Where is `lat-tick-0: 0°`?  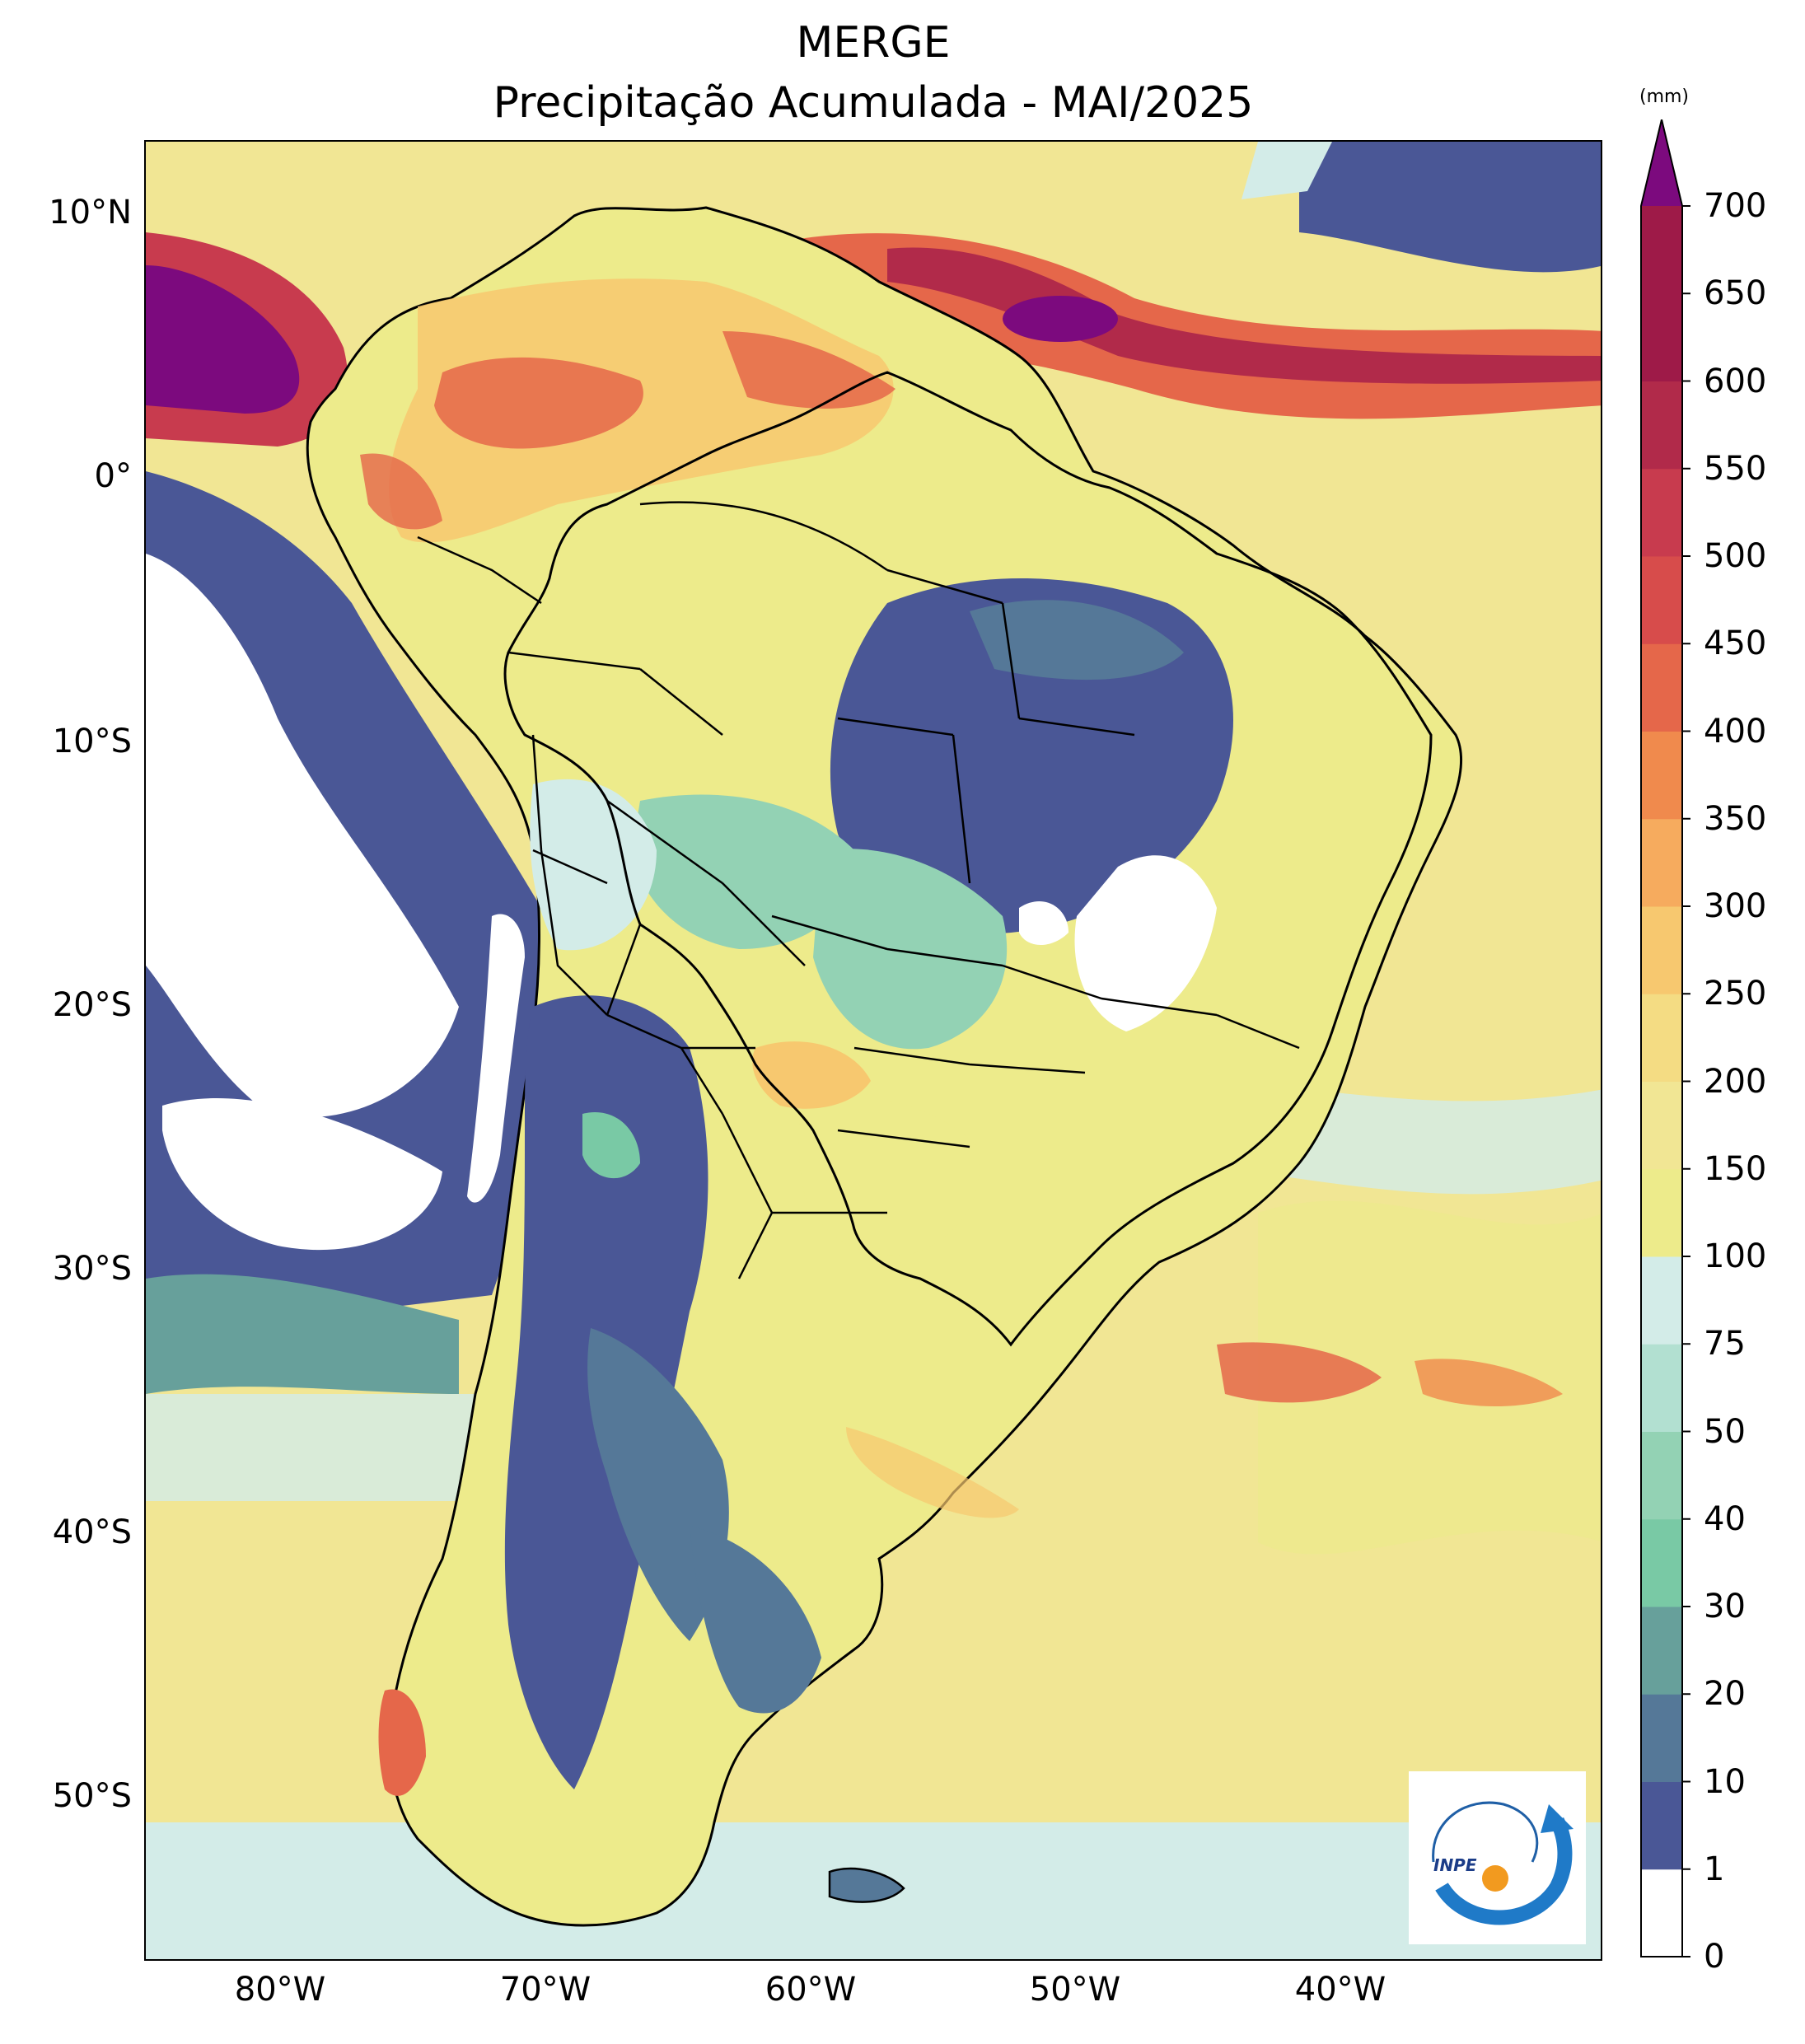 lat-tick-0: 0° is located at coordinates (113, 476).